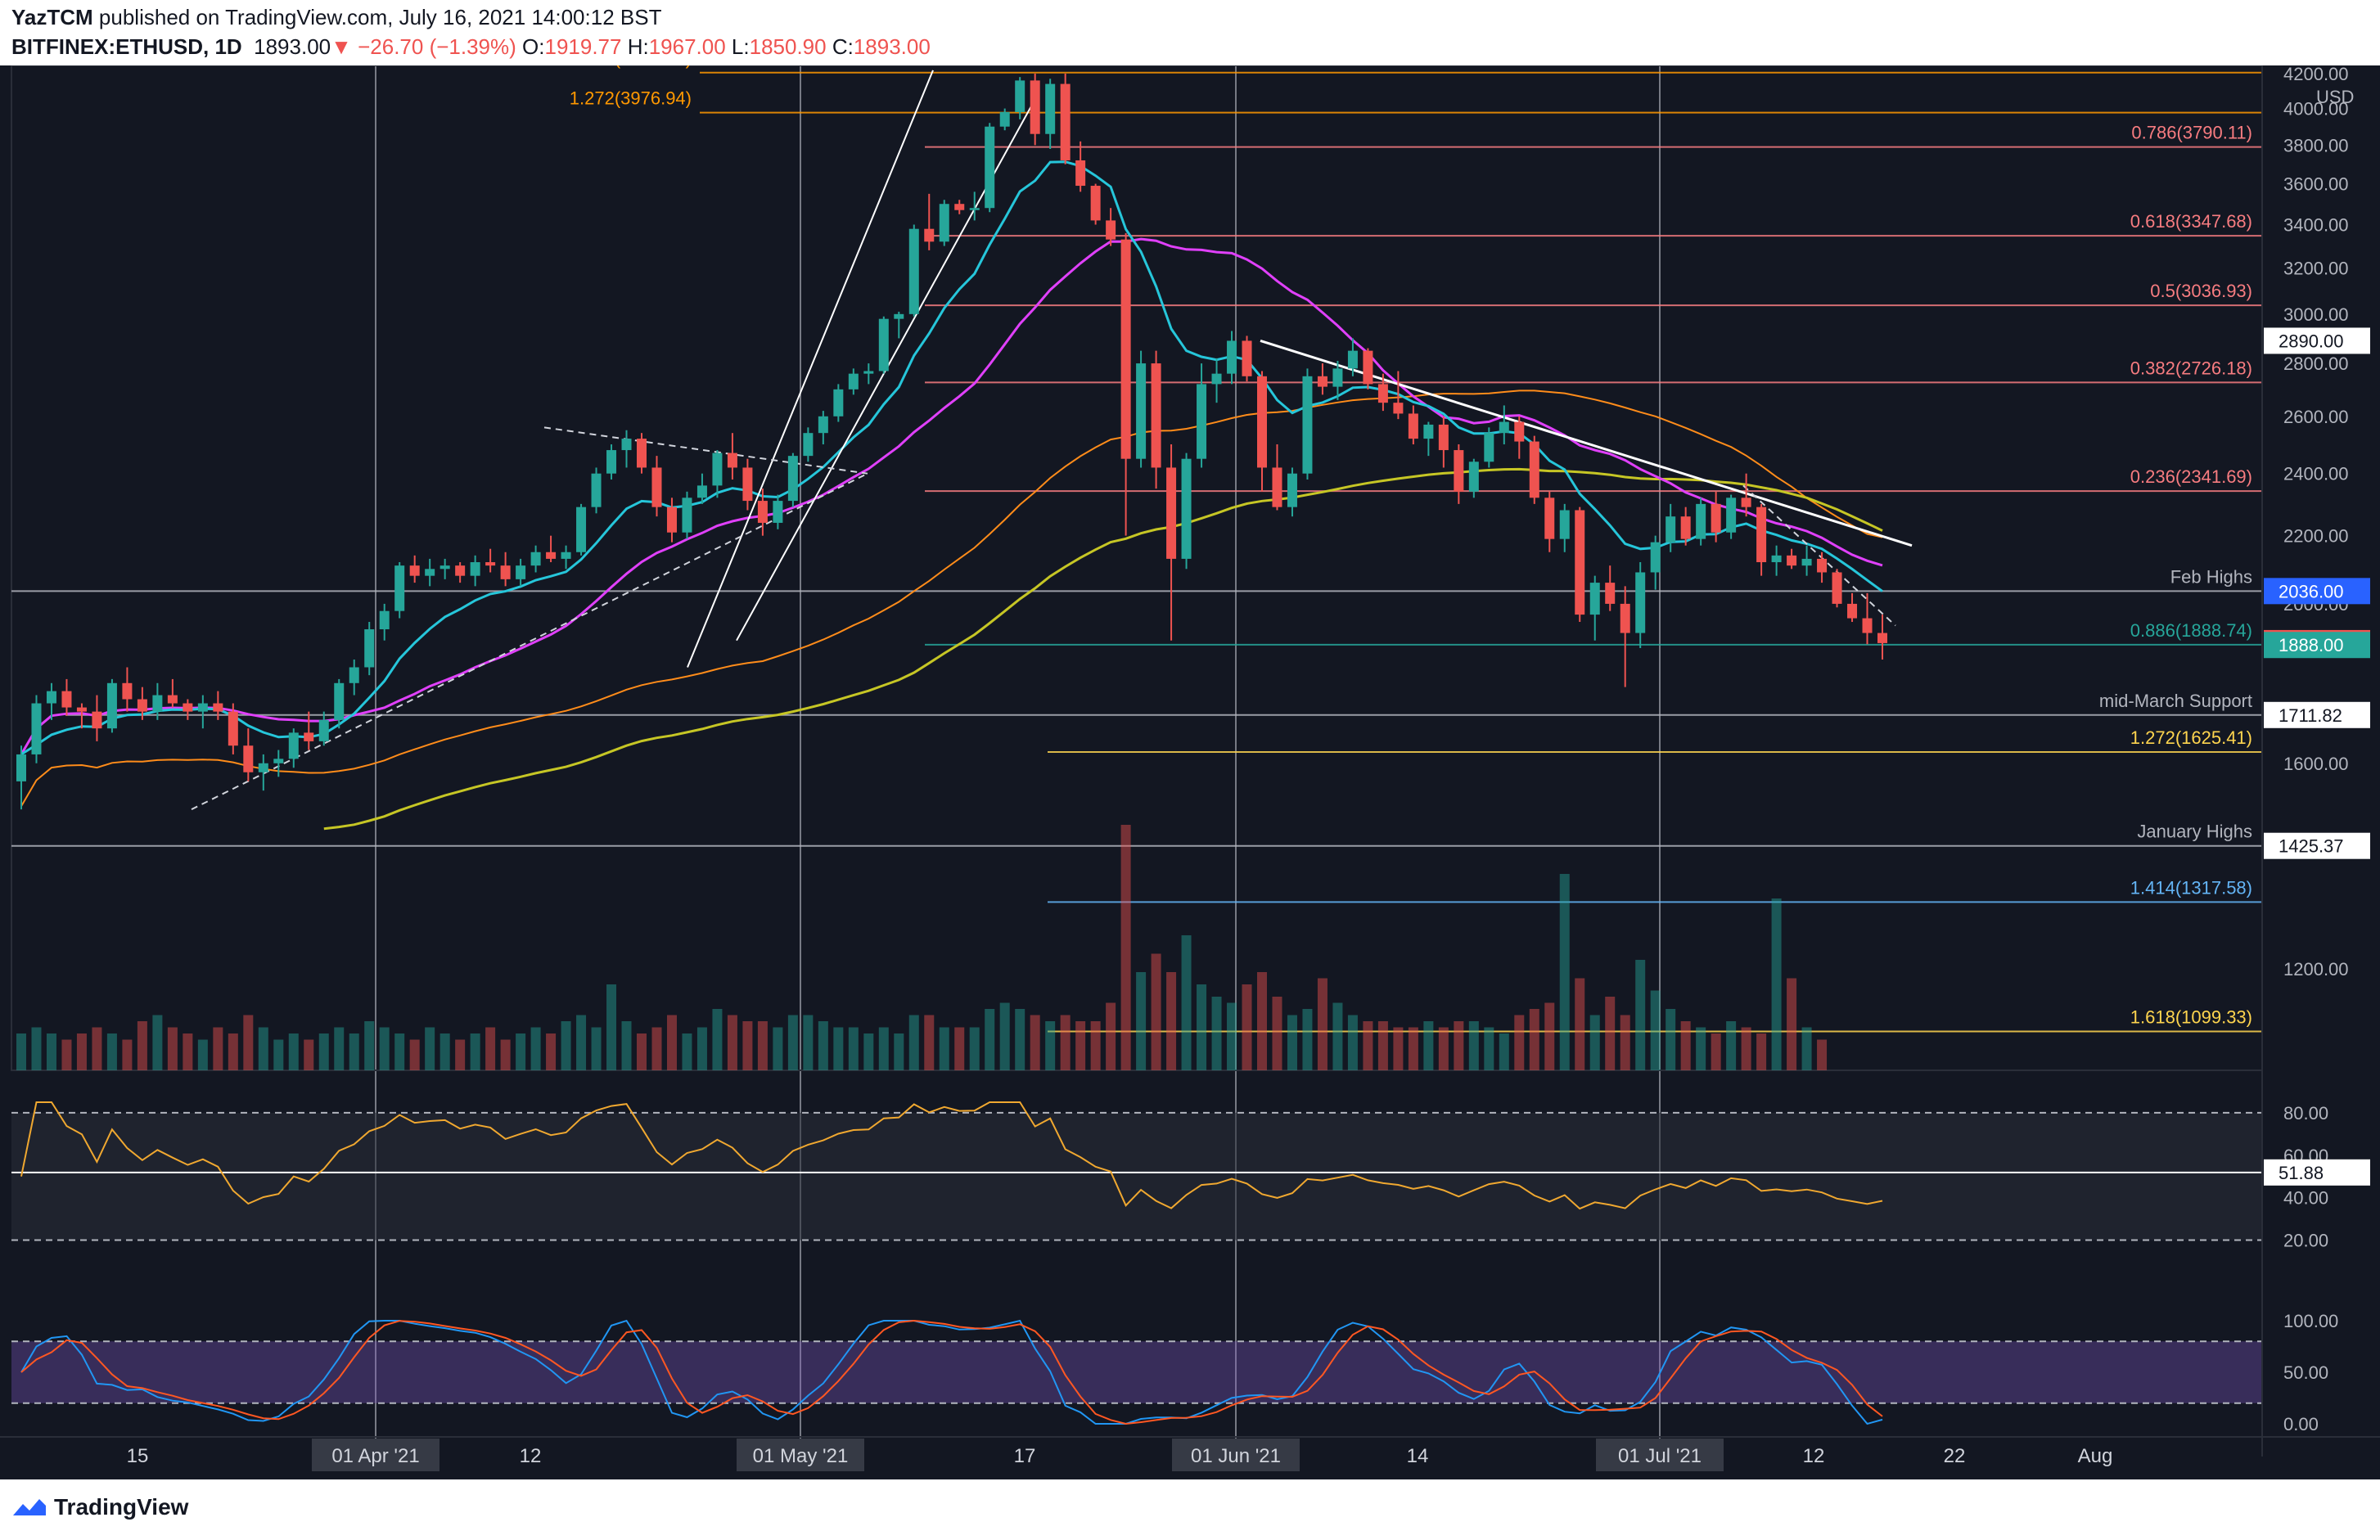 This screenshot has width=2380, height=1540. I want to click on down-arrow-icon: ▼, so click(341, 46).